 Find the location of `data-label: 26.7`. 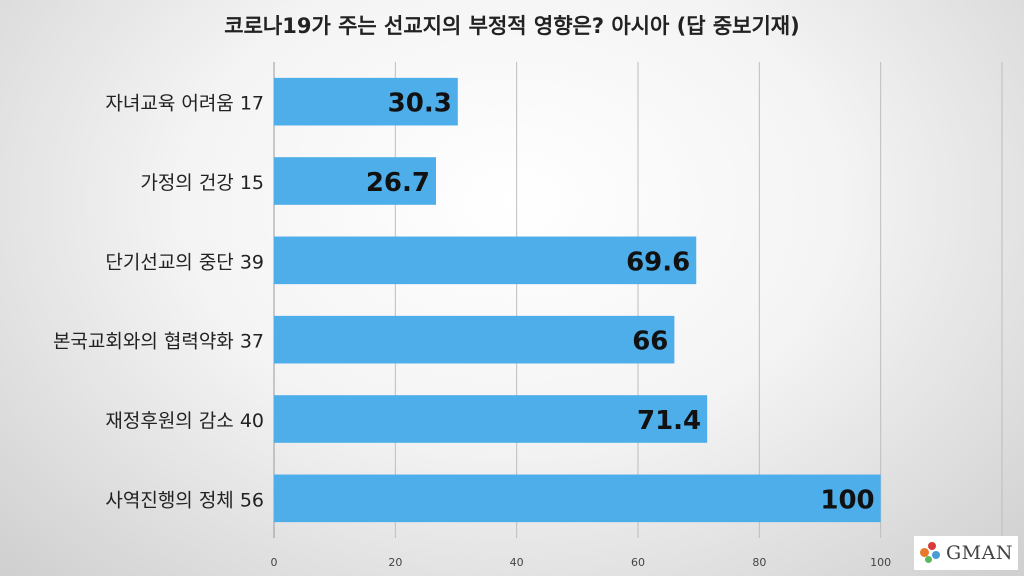

data-label: 26.7 is located at coordinates (398, 183).